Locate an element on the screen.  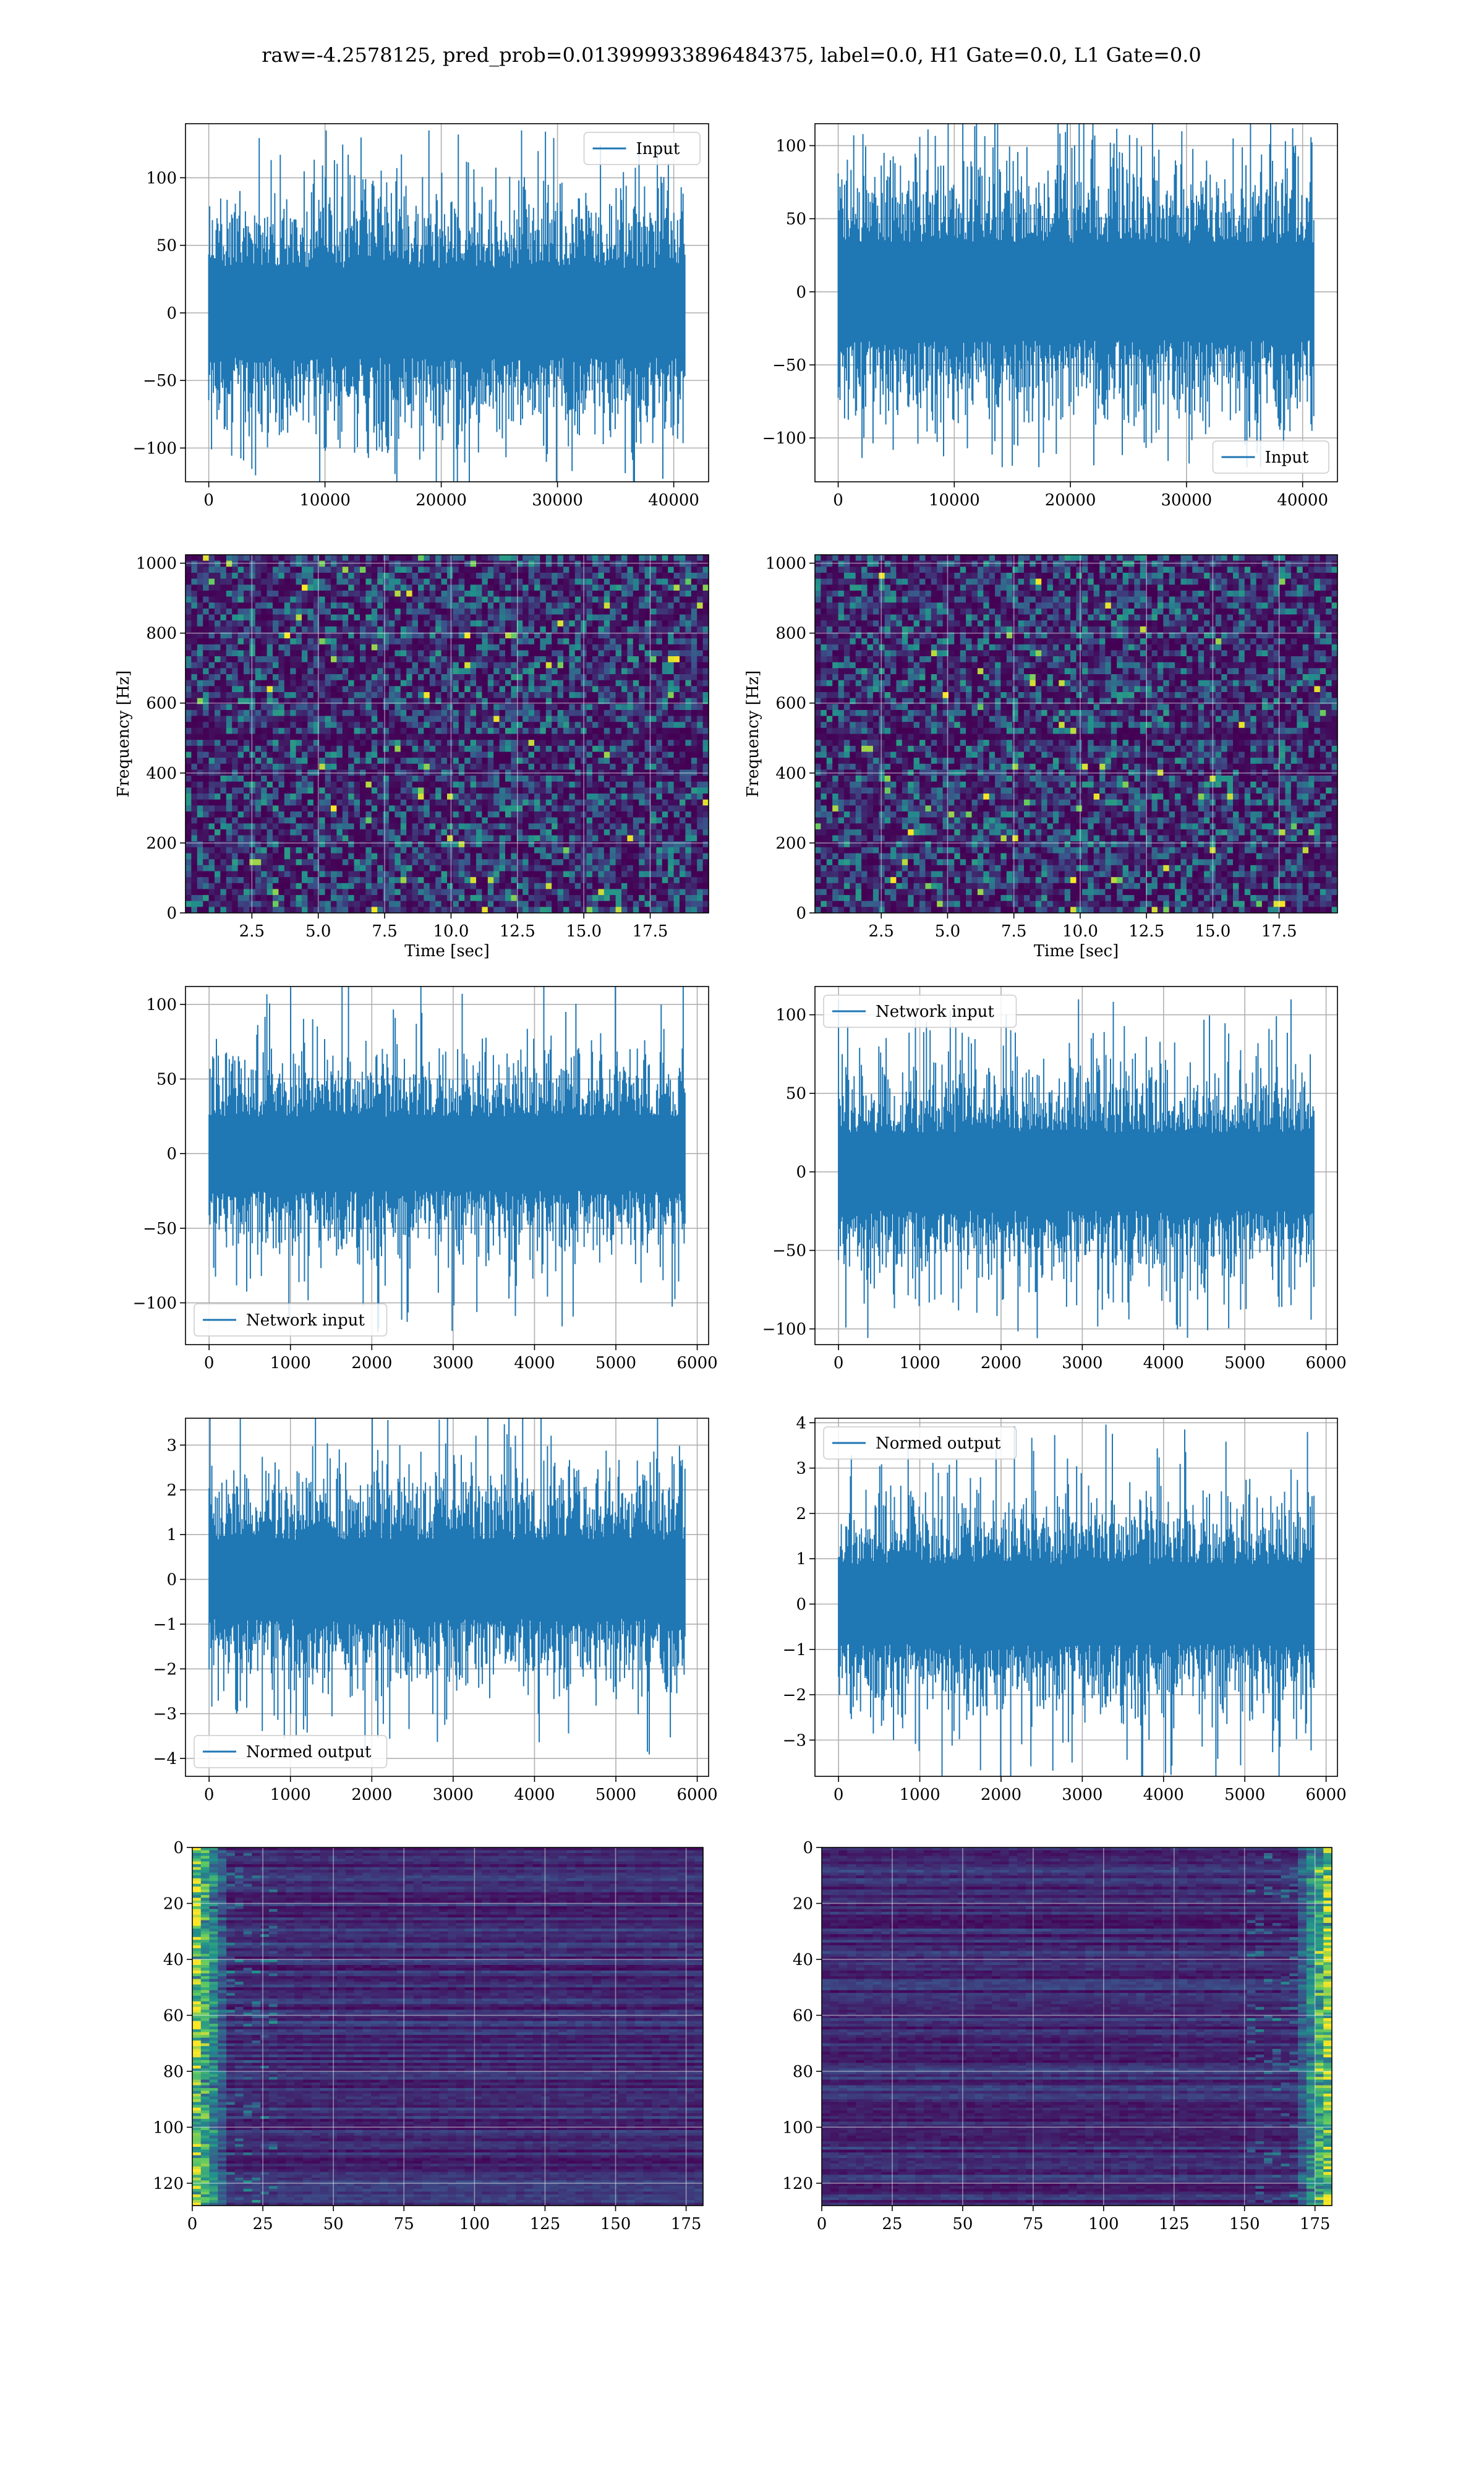
x-tick-label: 17.5 is located at coordinates (650, 931).